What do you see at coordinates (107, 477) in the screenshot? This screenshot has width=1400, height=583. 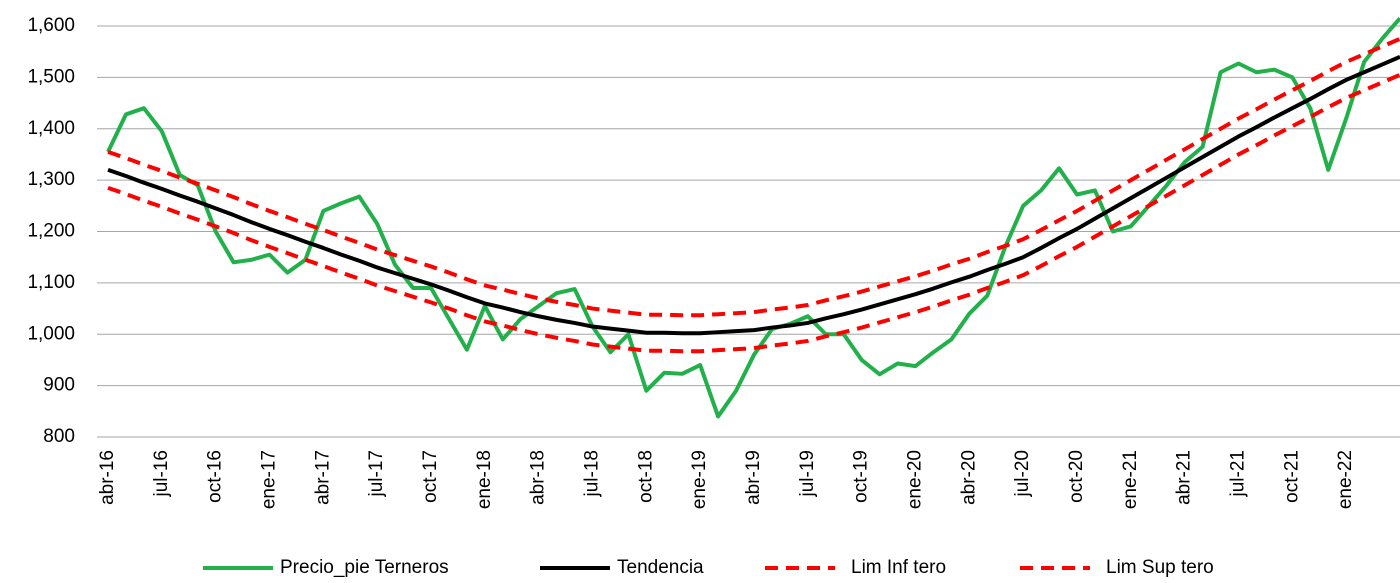 I see `x-tick-label: abr-16` at bounding box center [107, 477].